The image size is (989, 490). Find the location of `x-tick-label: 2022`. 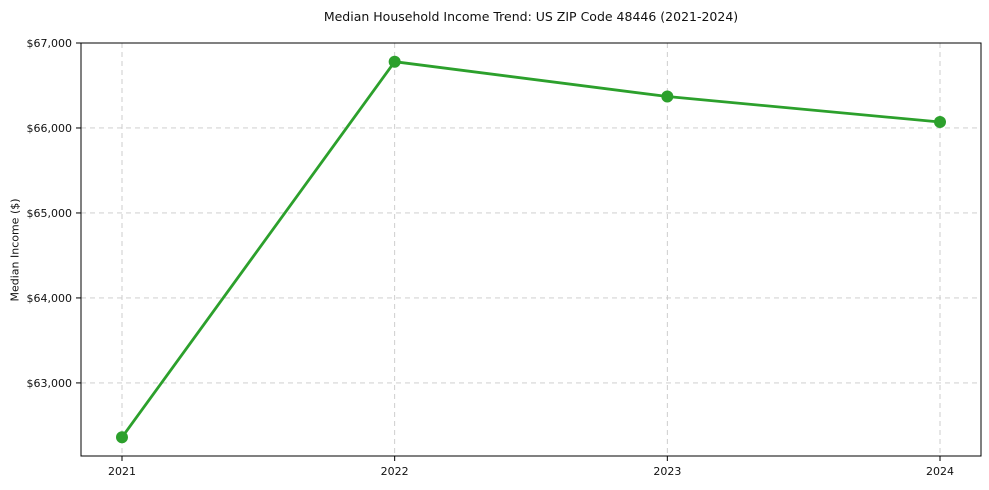

x-tick-label: 2022 is located at coordinates (395, 471).